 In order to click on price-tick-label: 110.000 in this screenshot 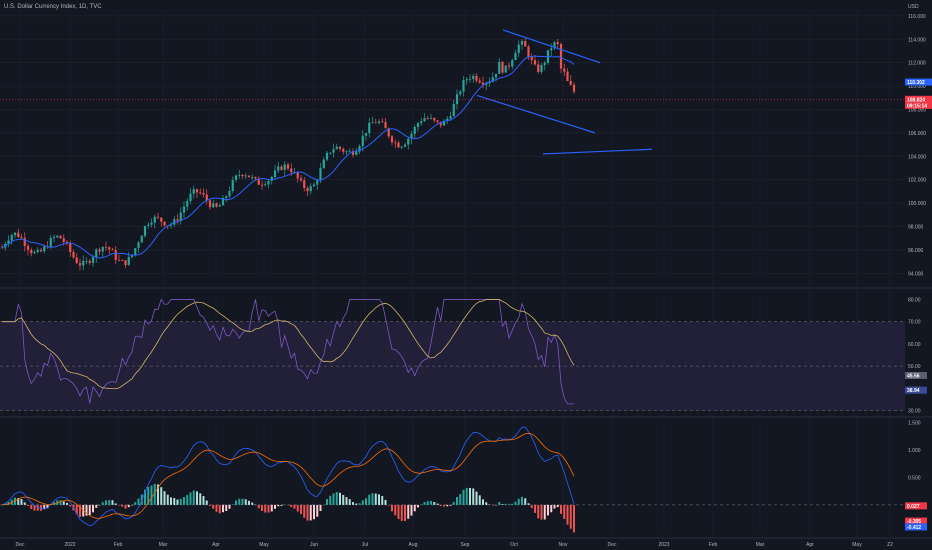, I will do `click(917, 87)`.